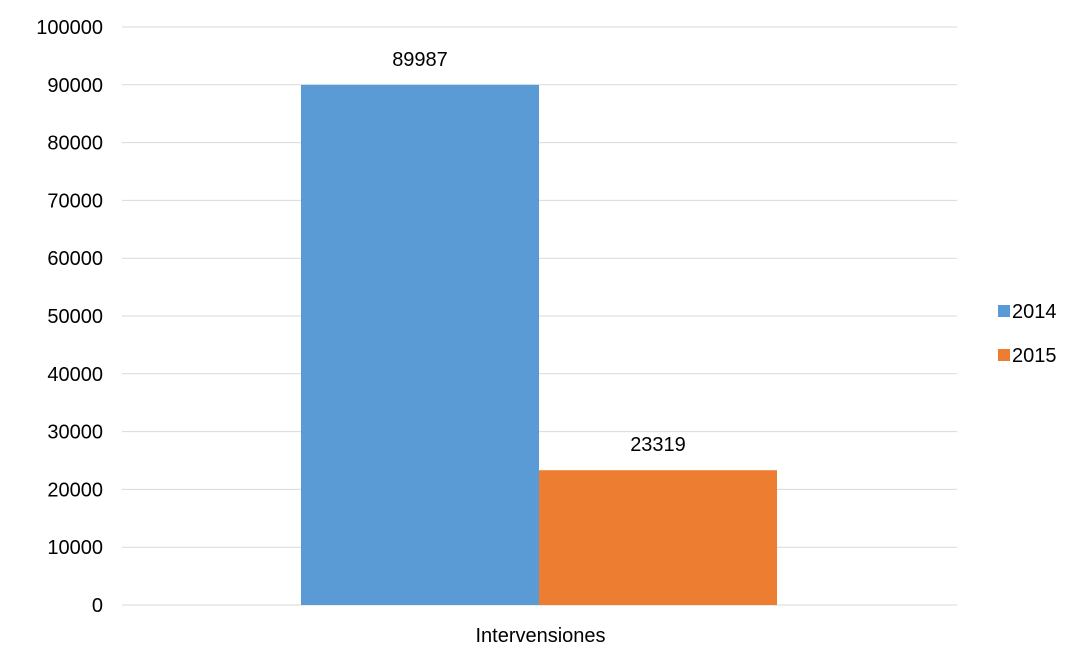 The width and height of the screenshot is (1086, 648). I want to click on legend-label: 2014, so click(1034, 312).